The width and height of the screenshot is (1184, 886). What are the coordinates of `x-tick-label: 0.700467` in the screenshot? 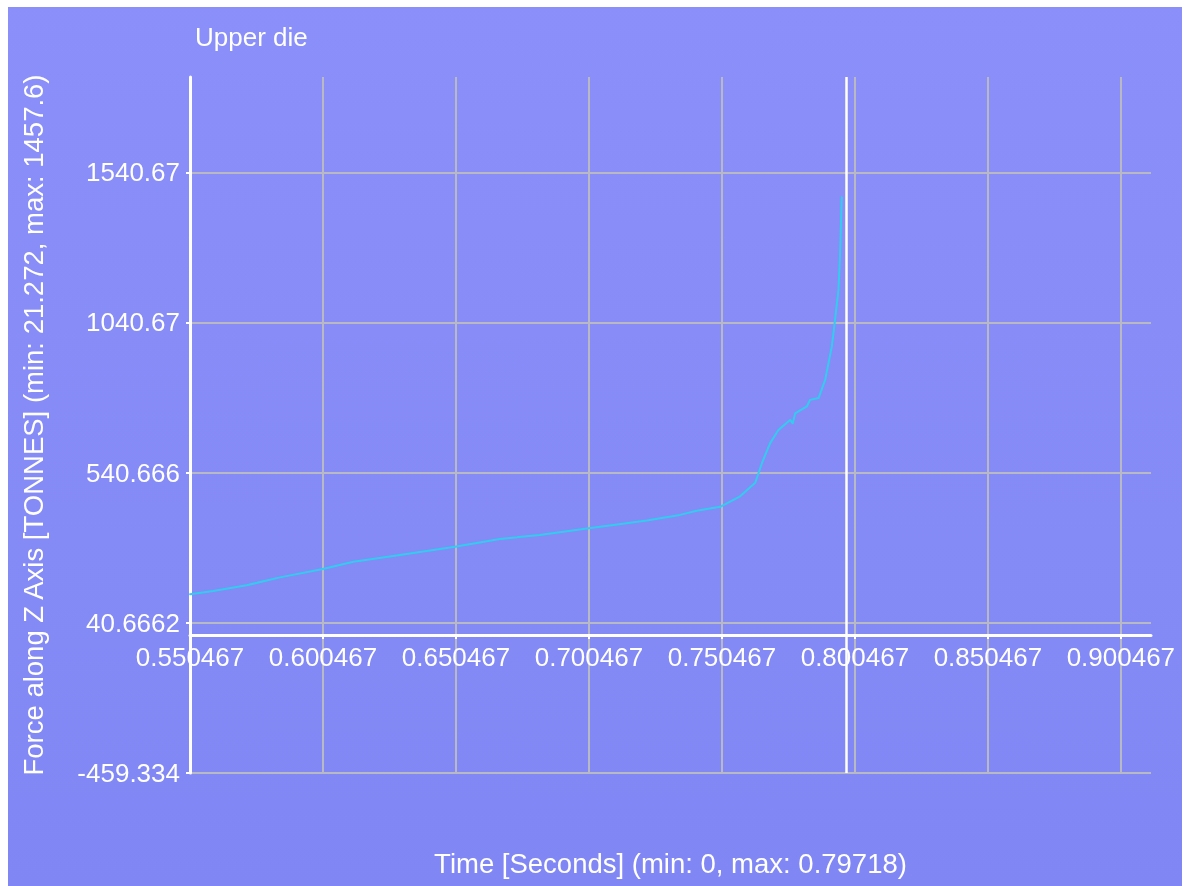 It's located at (589, 657).